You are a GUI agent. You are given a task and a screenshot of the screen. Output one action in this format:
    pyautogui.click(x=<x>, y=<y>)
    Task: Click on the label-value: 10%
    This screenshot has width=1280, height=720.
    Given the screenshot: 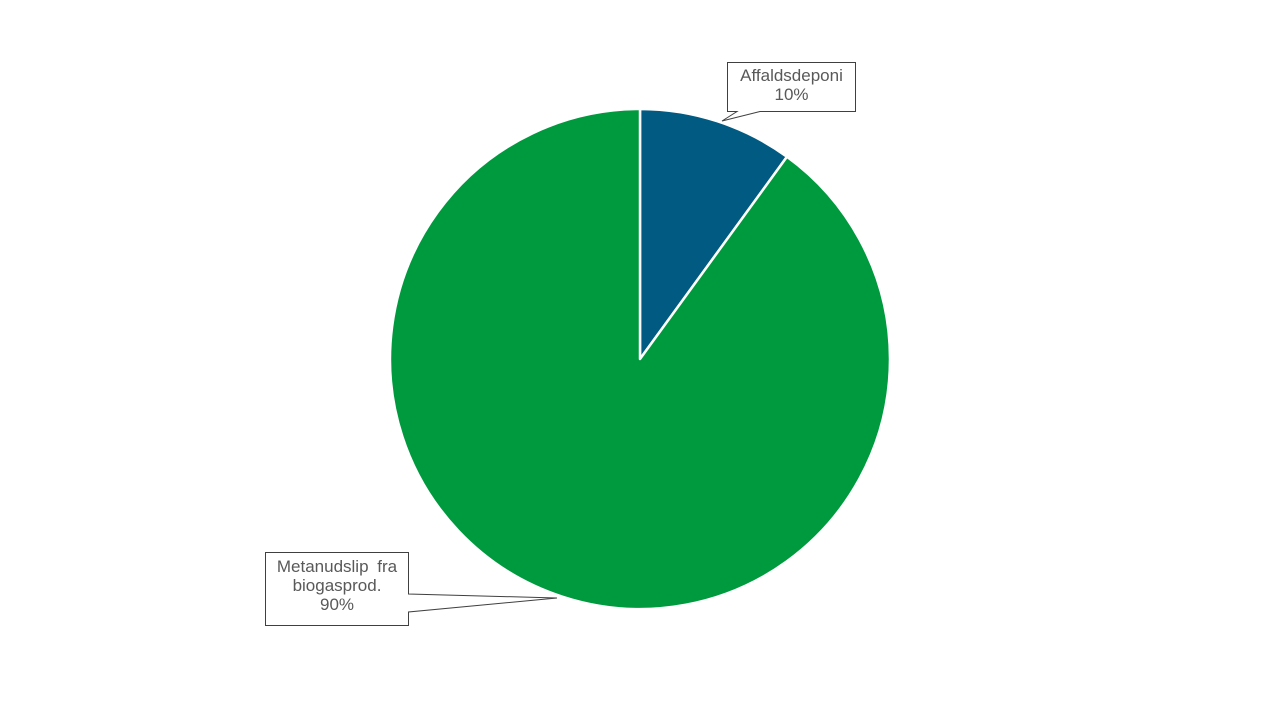 What is the action you would take?
    pyautogui.click(x=791, y=94)
    